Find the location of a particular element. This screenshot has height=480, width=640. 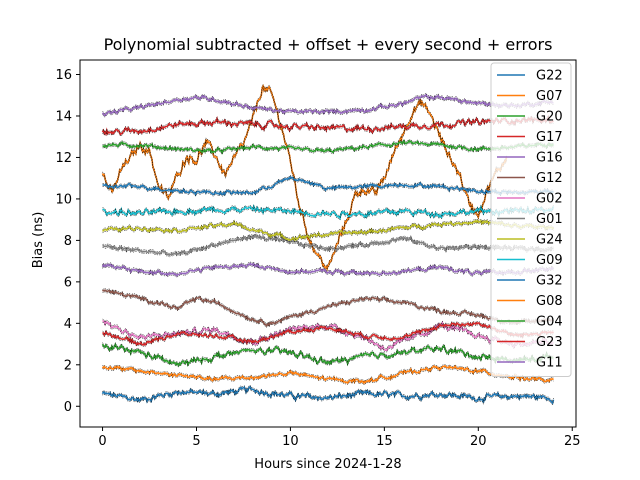

legend-label: G23 is located at coordinates (549, 342).